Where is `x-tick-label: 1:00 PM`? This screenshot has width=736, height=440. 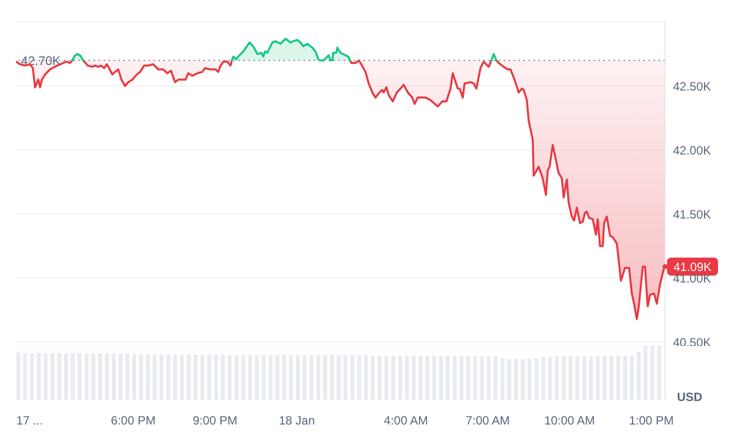
x-tick-label: 1:00 PM is located at coordinates (651, 421).